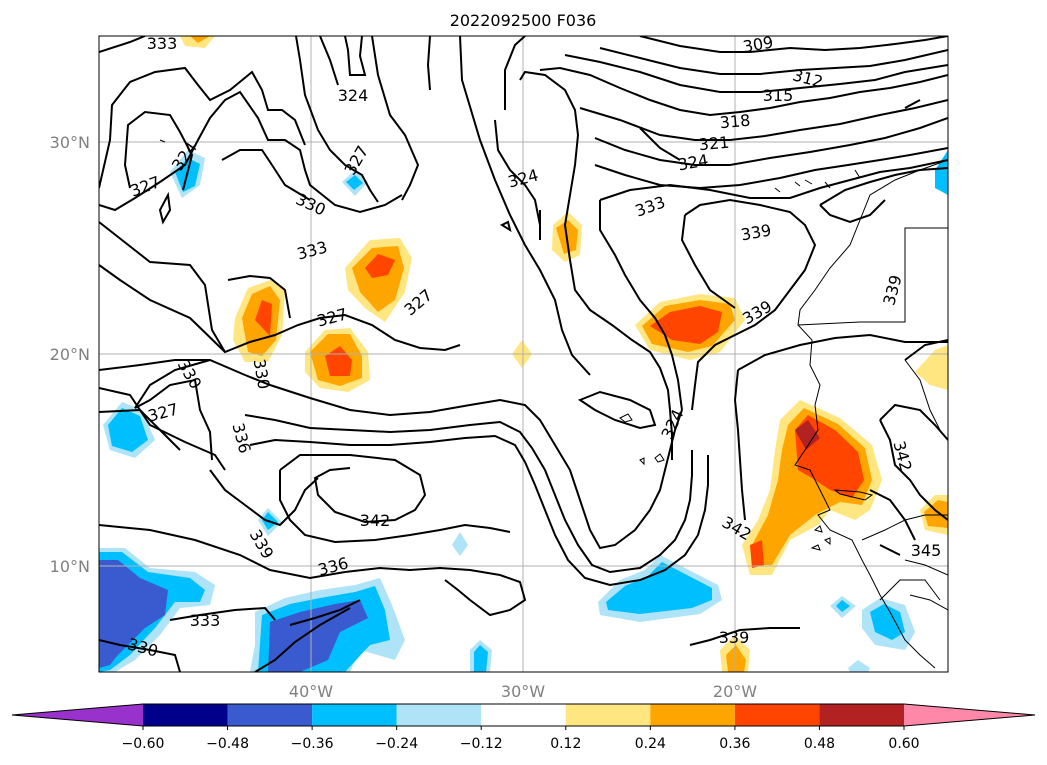  What do you see at coordinates (70, 566) in the screenshot?
I see `lat-tick-label: 10°N` at bounding box center [70, 566].